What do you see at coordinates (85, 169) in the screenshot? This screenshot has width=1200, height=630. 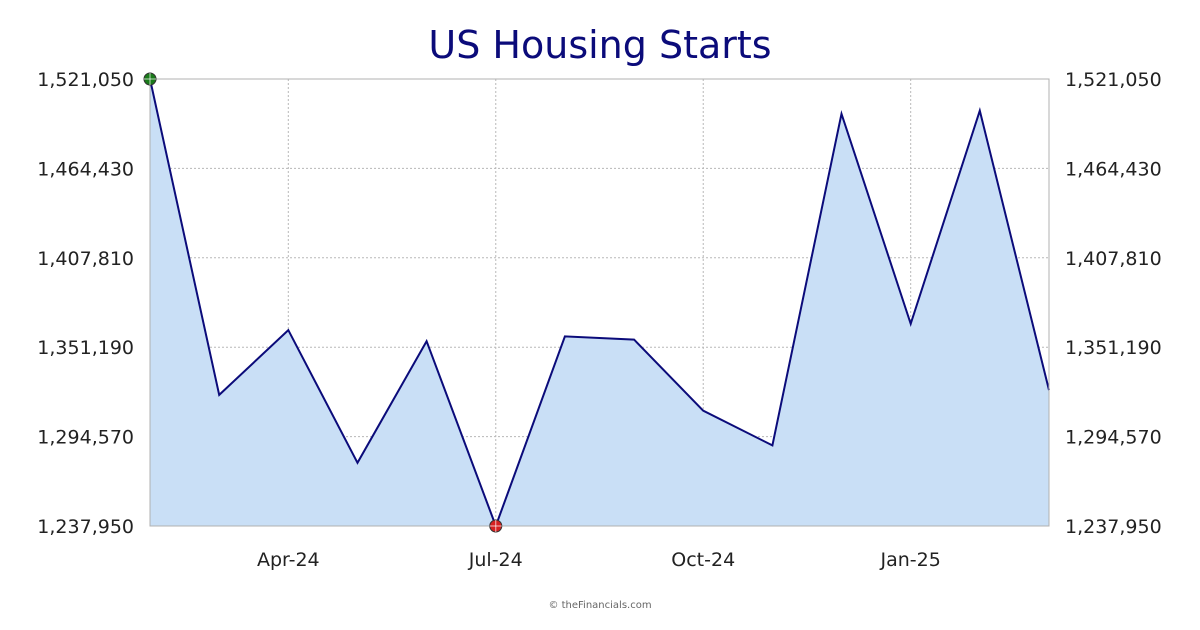 I see `y-tick-label-left: 1,464,430` at bounding box center [85, 169].